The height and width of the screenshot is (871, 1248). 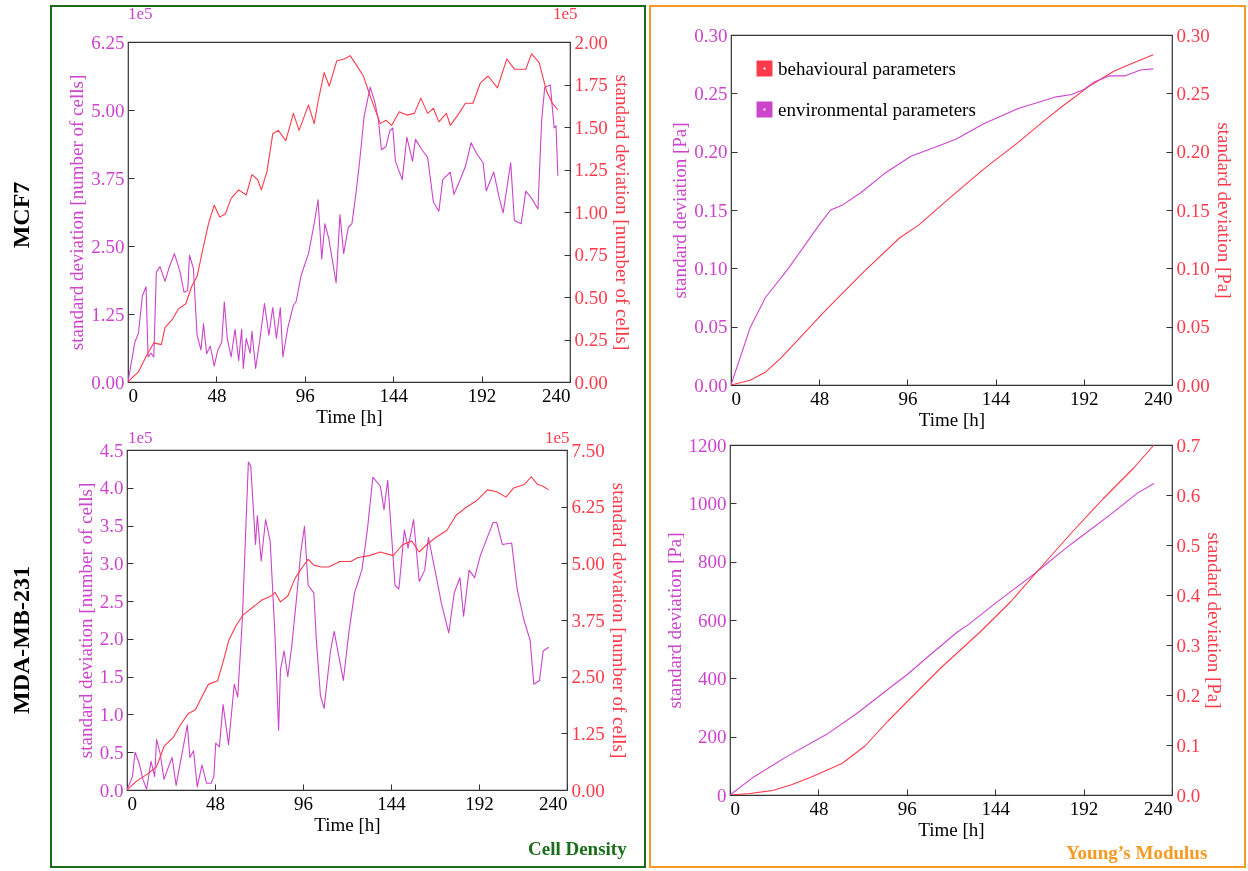 I want to click on y-tick-label: 0.0, so click(x=111, y=790).